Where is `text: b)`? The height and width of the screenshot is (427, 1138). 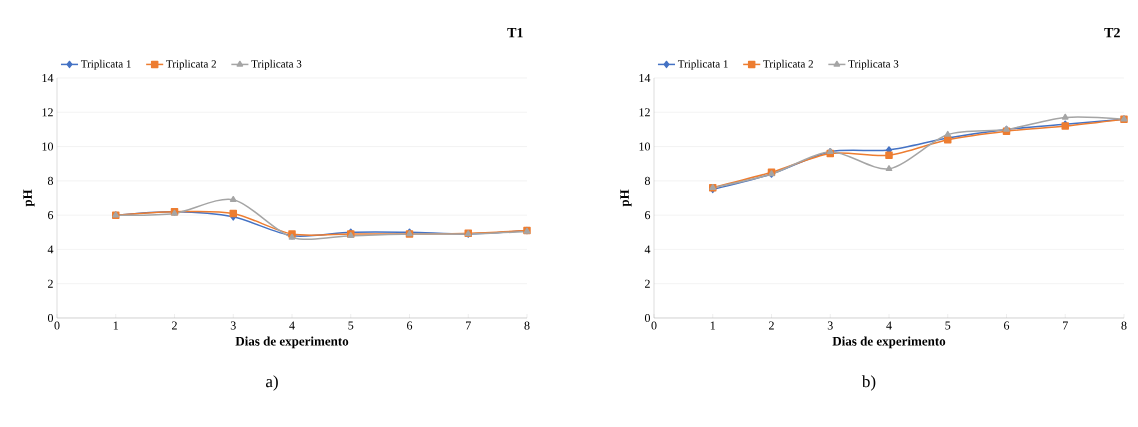
text: b) is located at coordinates (868, 383).